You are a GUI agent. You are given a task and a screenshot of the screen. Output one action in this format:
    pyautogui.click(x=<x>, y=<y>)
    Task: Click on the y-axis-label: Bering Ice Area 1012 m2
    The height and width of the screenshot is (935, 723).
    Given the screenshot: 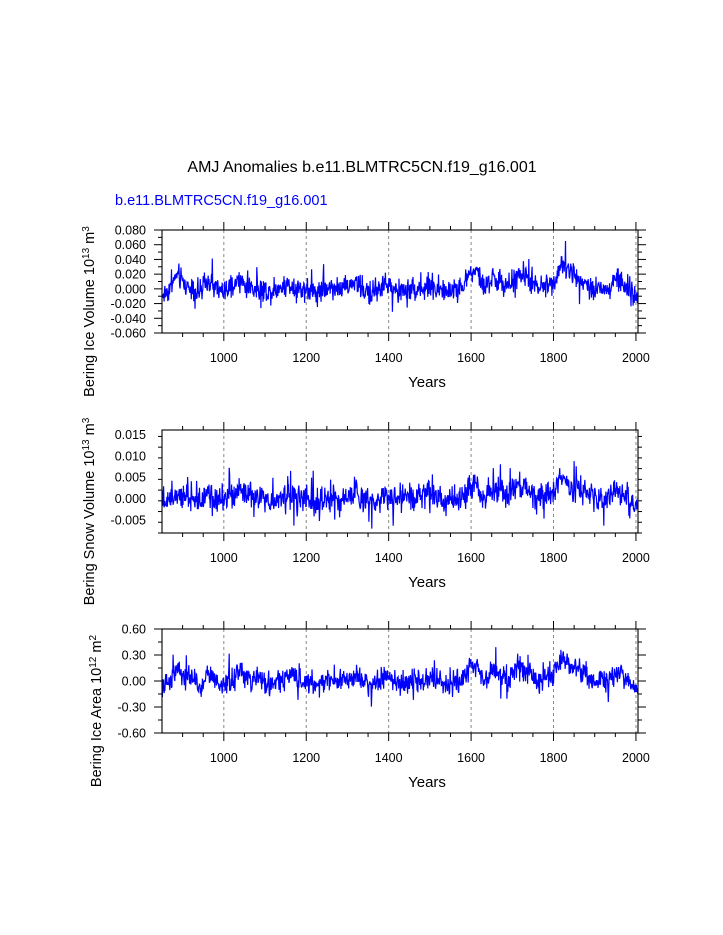 What is the action you would take?
    pyautogui.click(x=97, y=711)
    